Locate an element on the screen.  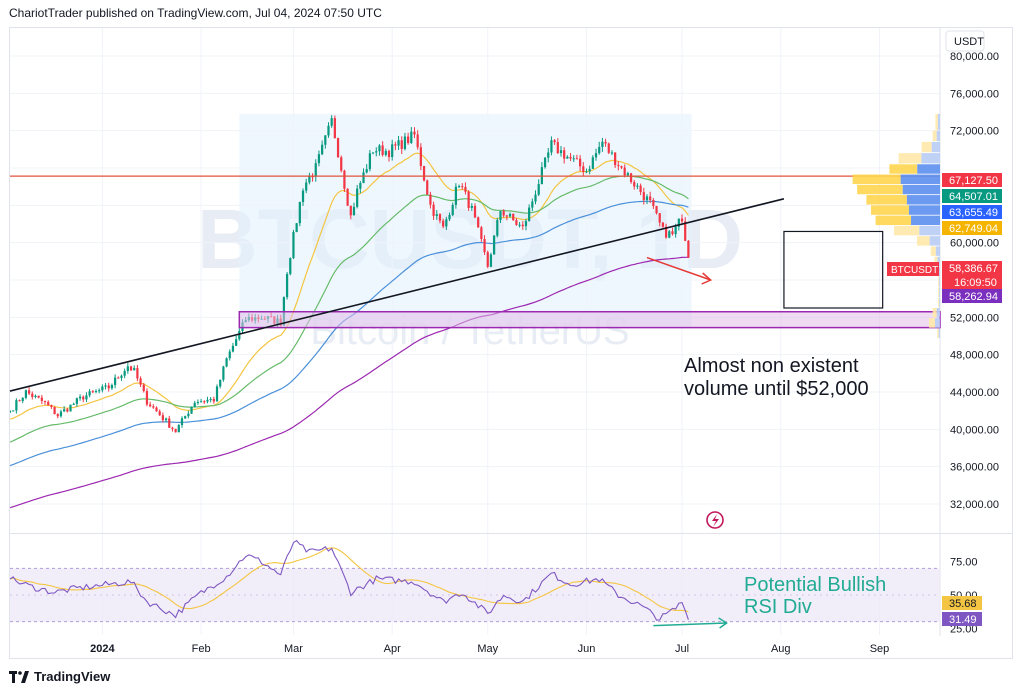
price-tick-label-8: 48,000.00 is located at coordinates (974, 356).